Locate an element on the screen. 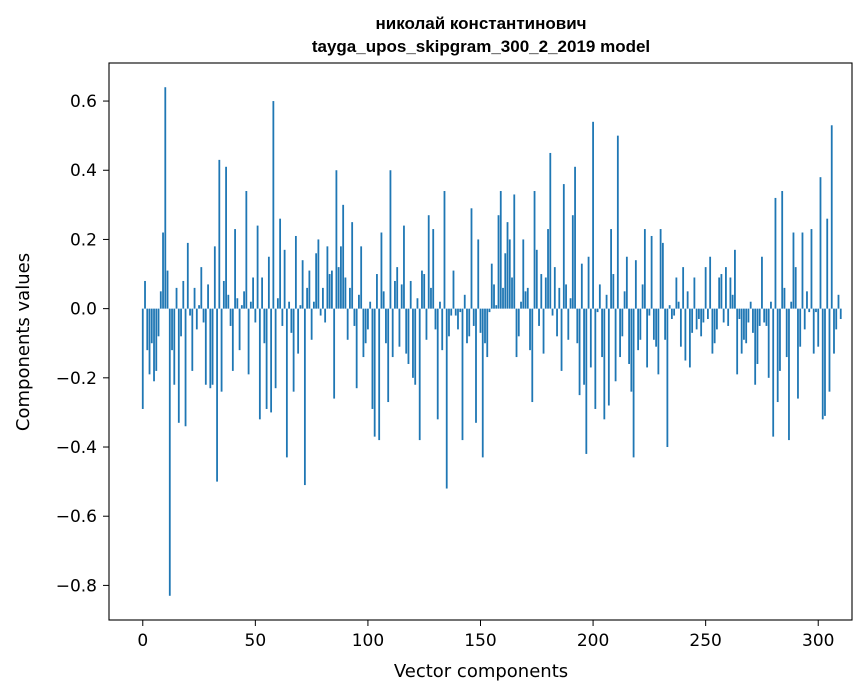 The width and height of the screenshot is (867, 696). x-tick-label: 50 is located at coordinates (256, 641).